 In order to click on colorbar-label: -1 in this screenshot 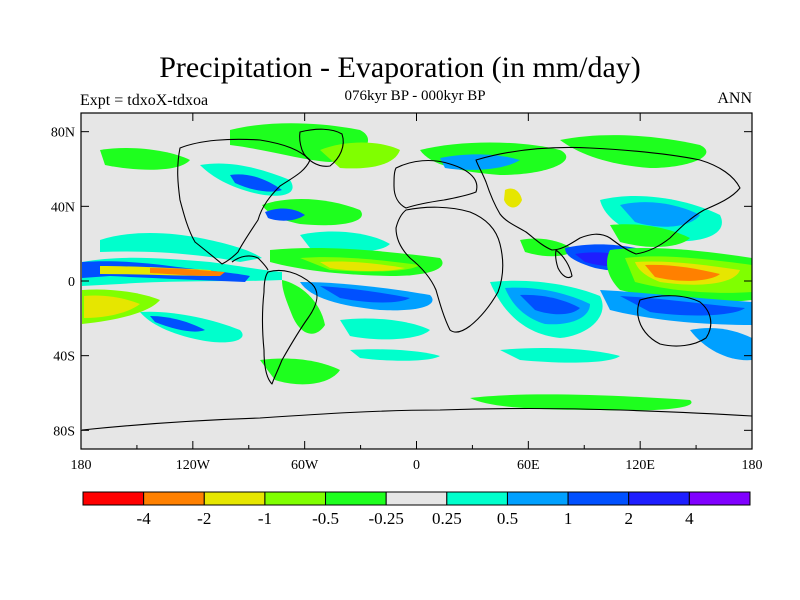, I will do `click(265, 518)`.